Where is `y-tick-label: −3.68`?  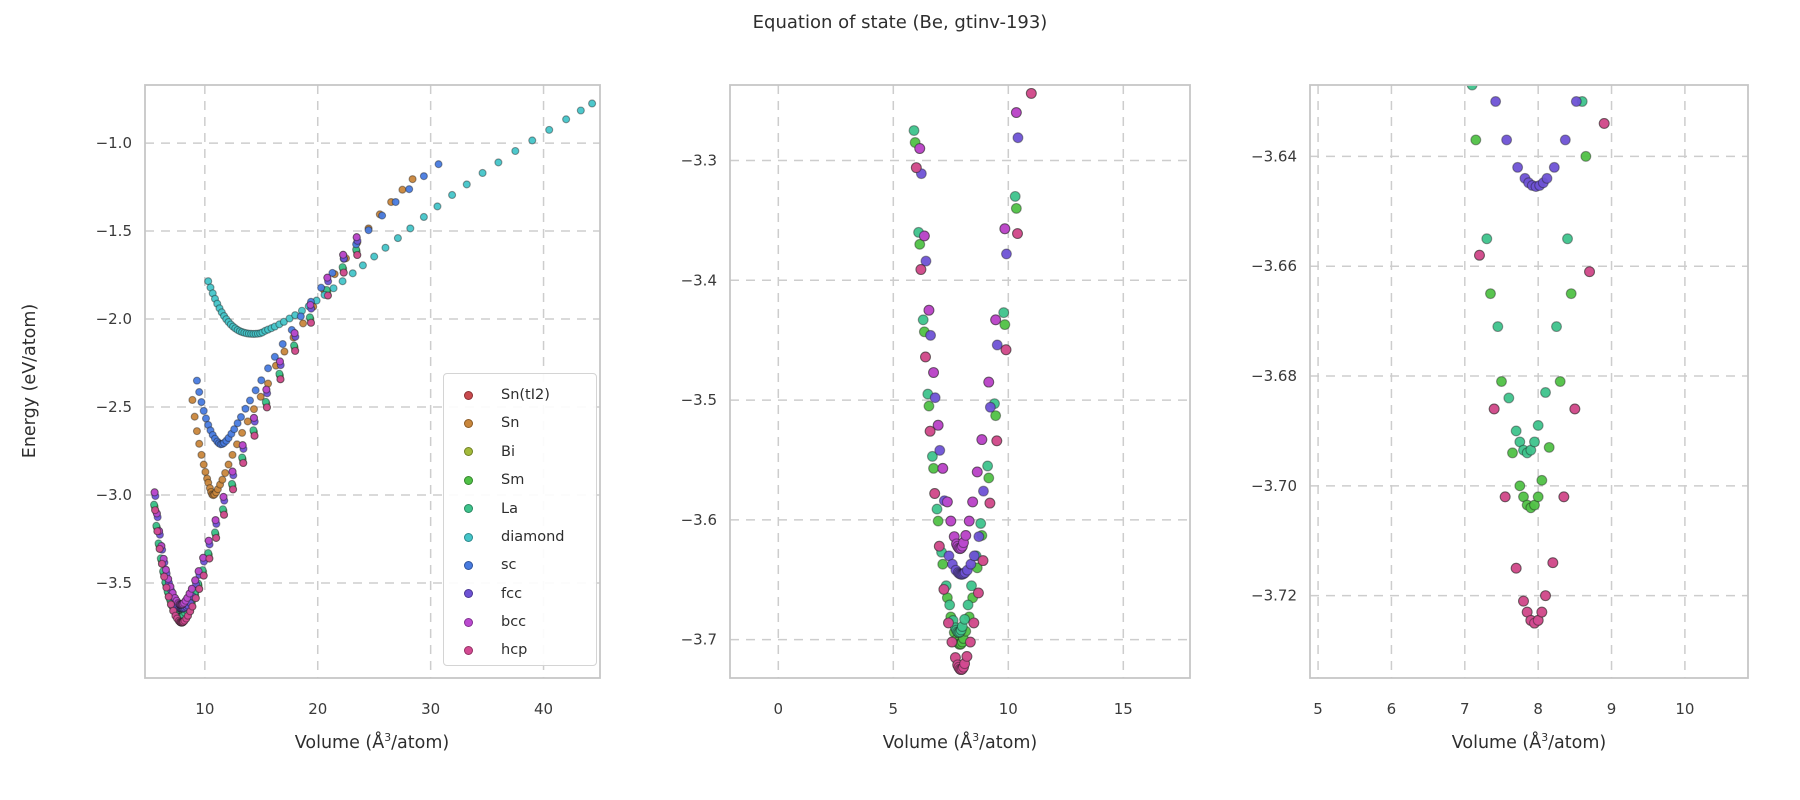
y-tick-label: −3.68 is located at coordinates (1274, 376).